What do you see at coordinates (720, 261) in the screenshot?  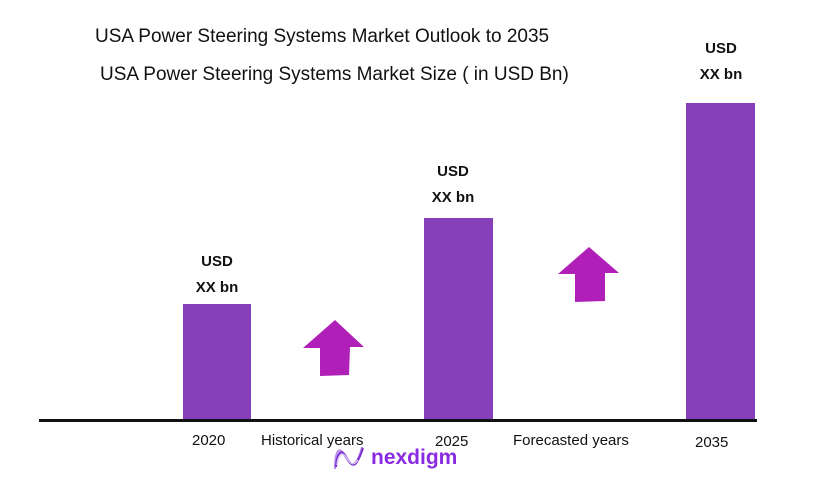 I see `bar-2035` at bounding box center [720, 261].